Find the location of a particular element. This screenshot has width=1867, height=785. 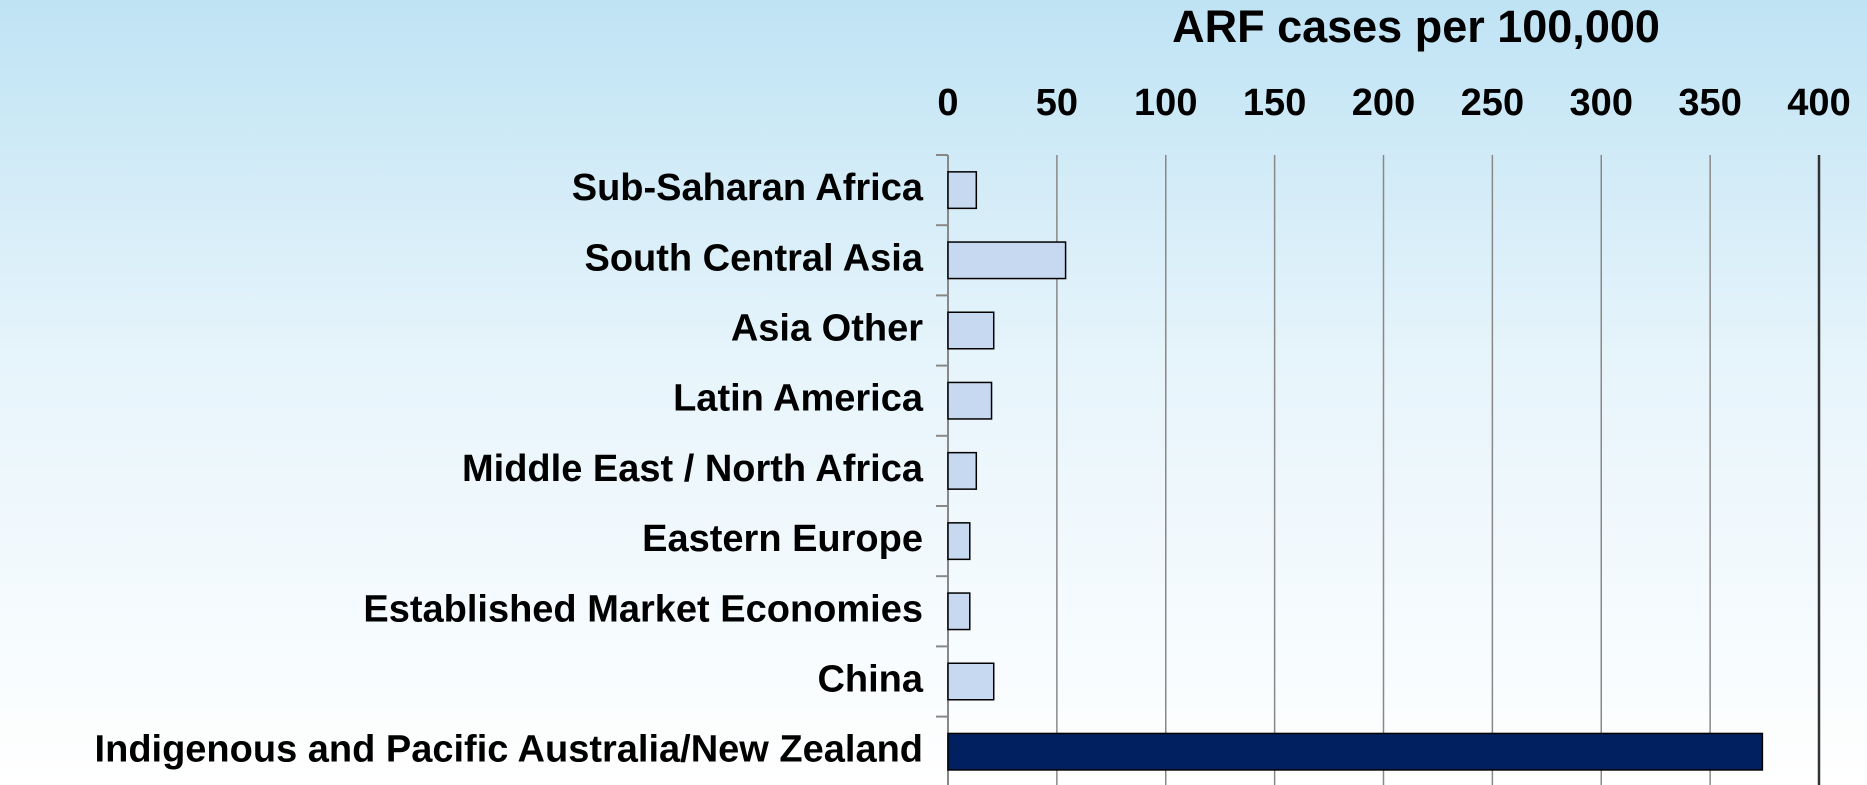

y-tick-label: South Central Asia is located at coordinates (753, 258).